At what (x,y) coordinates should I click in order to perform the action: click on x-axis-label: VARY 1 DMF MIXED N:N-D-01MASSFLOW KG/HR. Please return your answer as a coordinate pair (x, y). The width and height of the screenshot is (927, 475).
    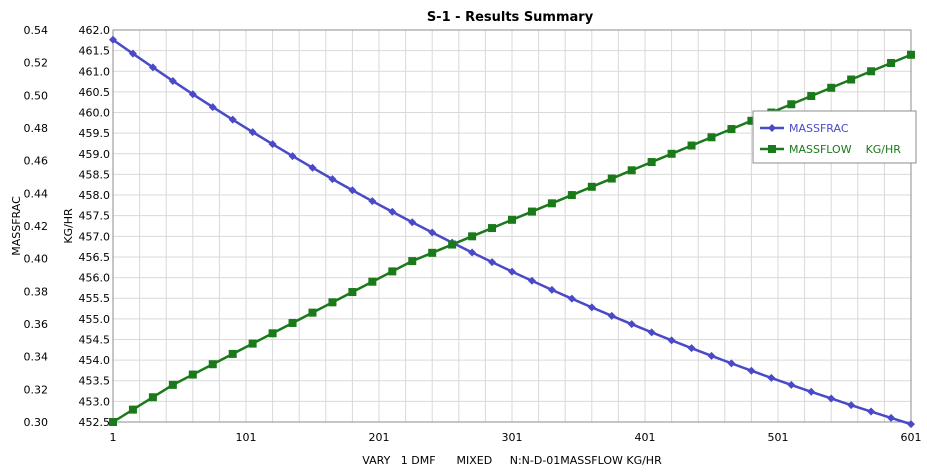
    Looking at the image, I should click on (512, 460).